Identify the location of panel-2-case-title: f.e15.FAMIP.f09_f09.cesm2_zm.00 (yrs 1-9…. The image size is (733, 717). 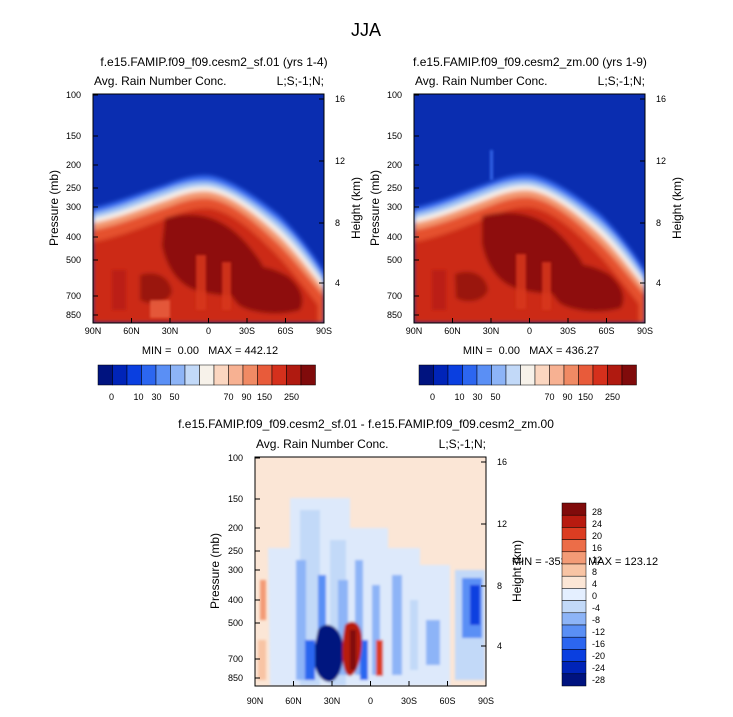
(530, 62).